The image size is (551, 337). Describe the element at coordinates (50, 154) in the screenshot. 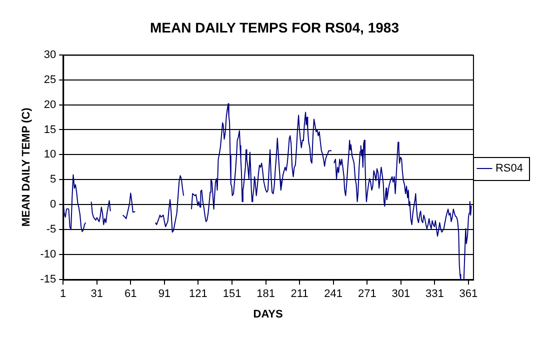

I see `y-tick-label: 10` at that location.